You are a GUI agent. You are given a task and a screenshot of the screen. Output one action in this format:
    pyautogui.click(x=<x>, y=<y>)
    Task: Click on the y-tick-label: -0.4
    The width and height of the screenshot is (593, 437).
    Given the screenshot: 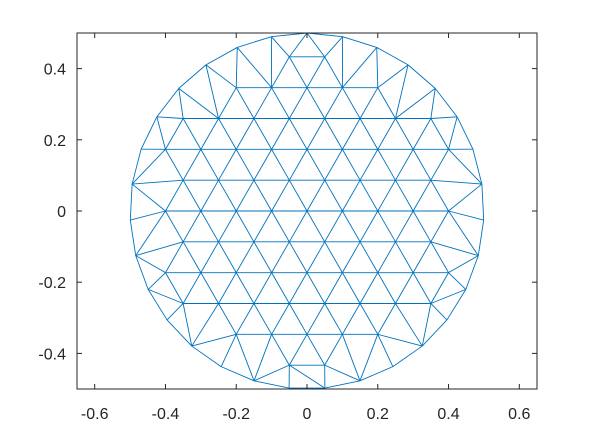 What is the action you would take?
    pyautogui.click(x=52, y=354)
    